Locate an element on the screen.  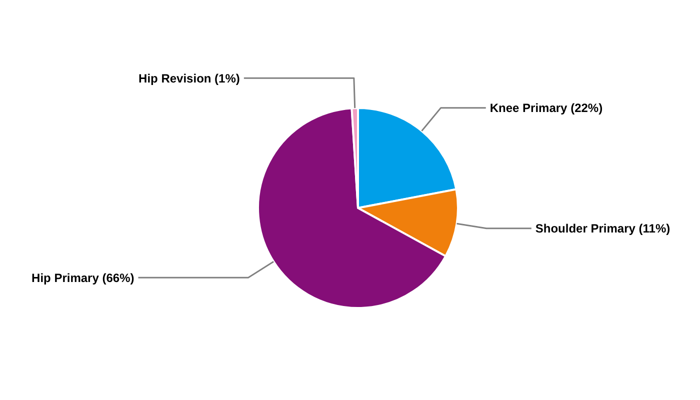
slice-label: Hip Primary (66%) is located at coordinates (83, 277).